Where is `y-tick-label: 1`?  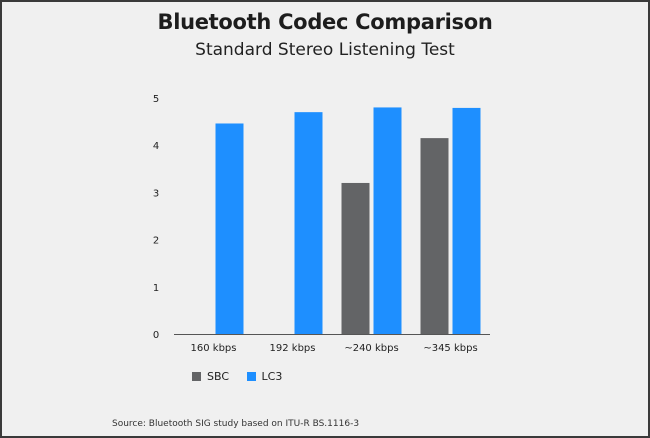 y-tick-label: 1 is located at coordinates (156, 288).